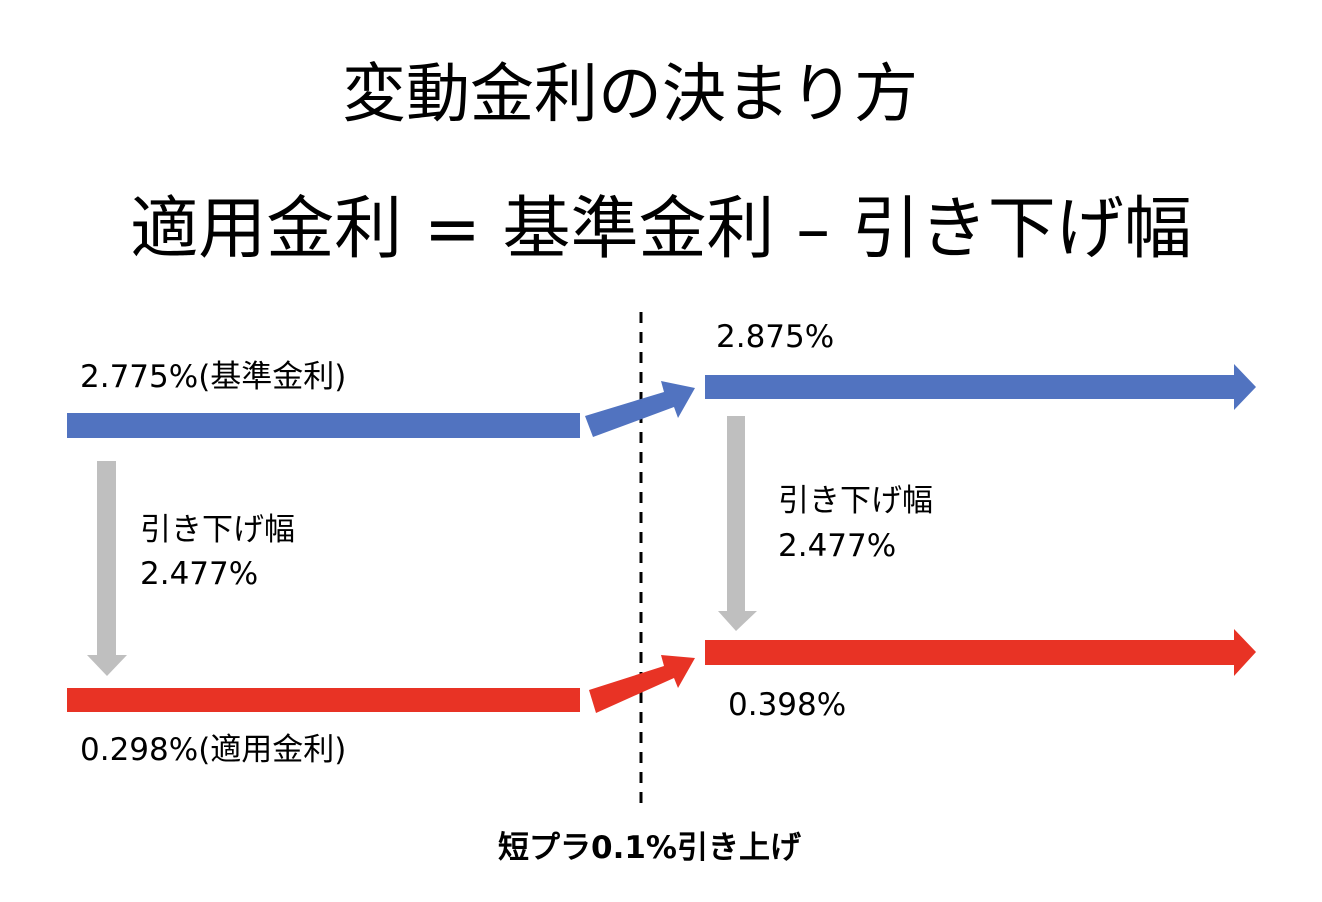 The height and width of the screenshot is (902, 1322). Describe the element at coordinates (642, 684) in the screenshot. I see `applied-rate-transition-arrow` at that location.